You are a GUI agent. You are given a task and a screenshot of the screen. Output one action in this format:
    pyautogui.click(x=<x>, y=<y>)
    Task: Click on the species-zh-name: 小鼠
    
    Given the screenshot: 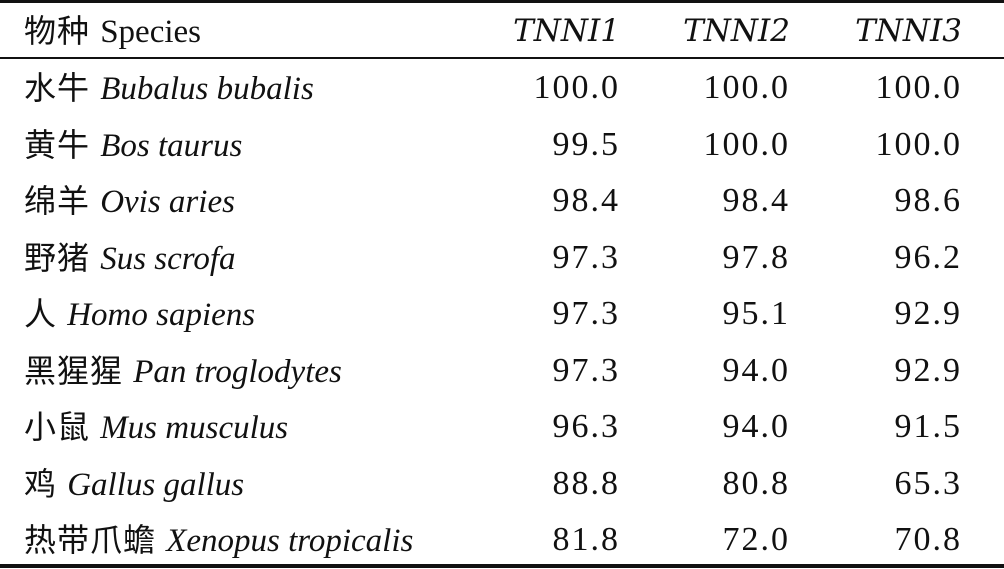 What is the action you would take?
    pyautogui.click(x=57, y=427)
    